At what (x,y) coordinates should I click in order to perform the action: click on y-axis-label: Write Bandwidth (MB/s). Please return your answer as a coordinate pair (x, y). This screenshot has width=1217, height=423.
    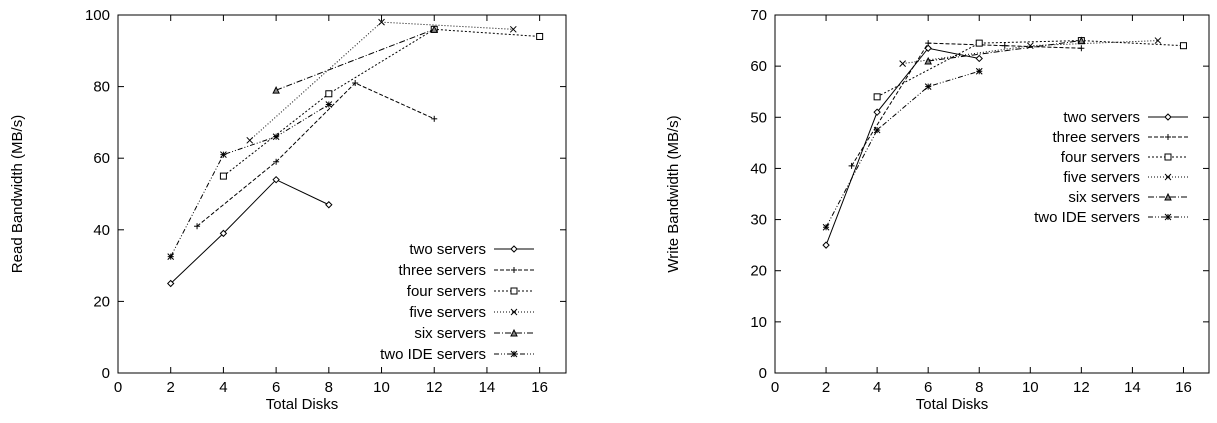
    Looking at the image, I should click on (673, 193).